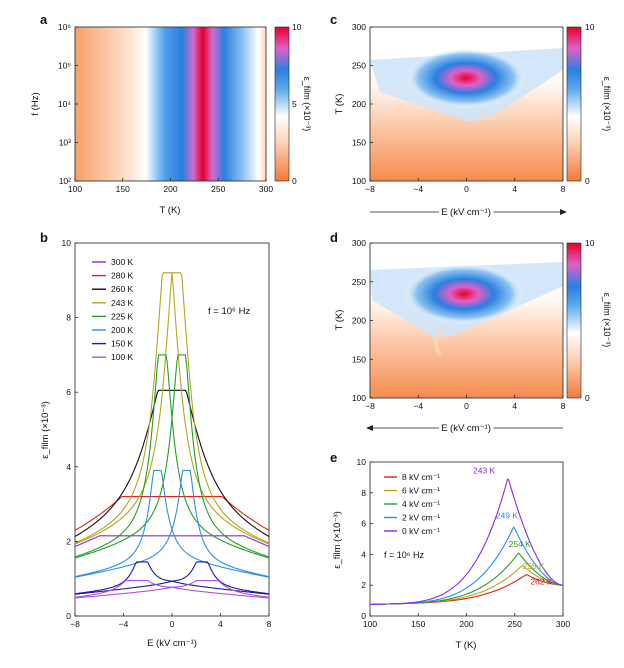 The image size is (624, 668). Describe the element at coordinates (574, 320) in the screenshot. I see `colorbar-d` at that location.